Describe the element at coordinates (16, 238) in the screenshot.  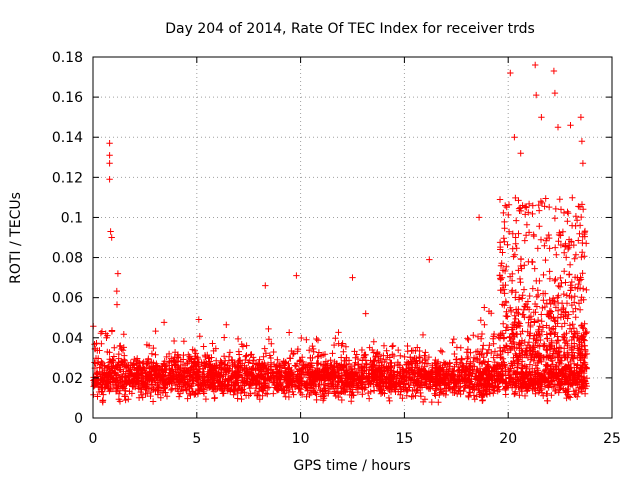
I see `y-axis-label: ROTI / TECUs` at that location.